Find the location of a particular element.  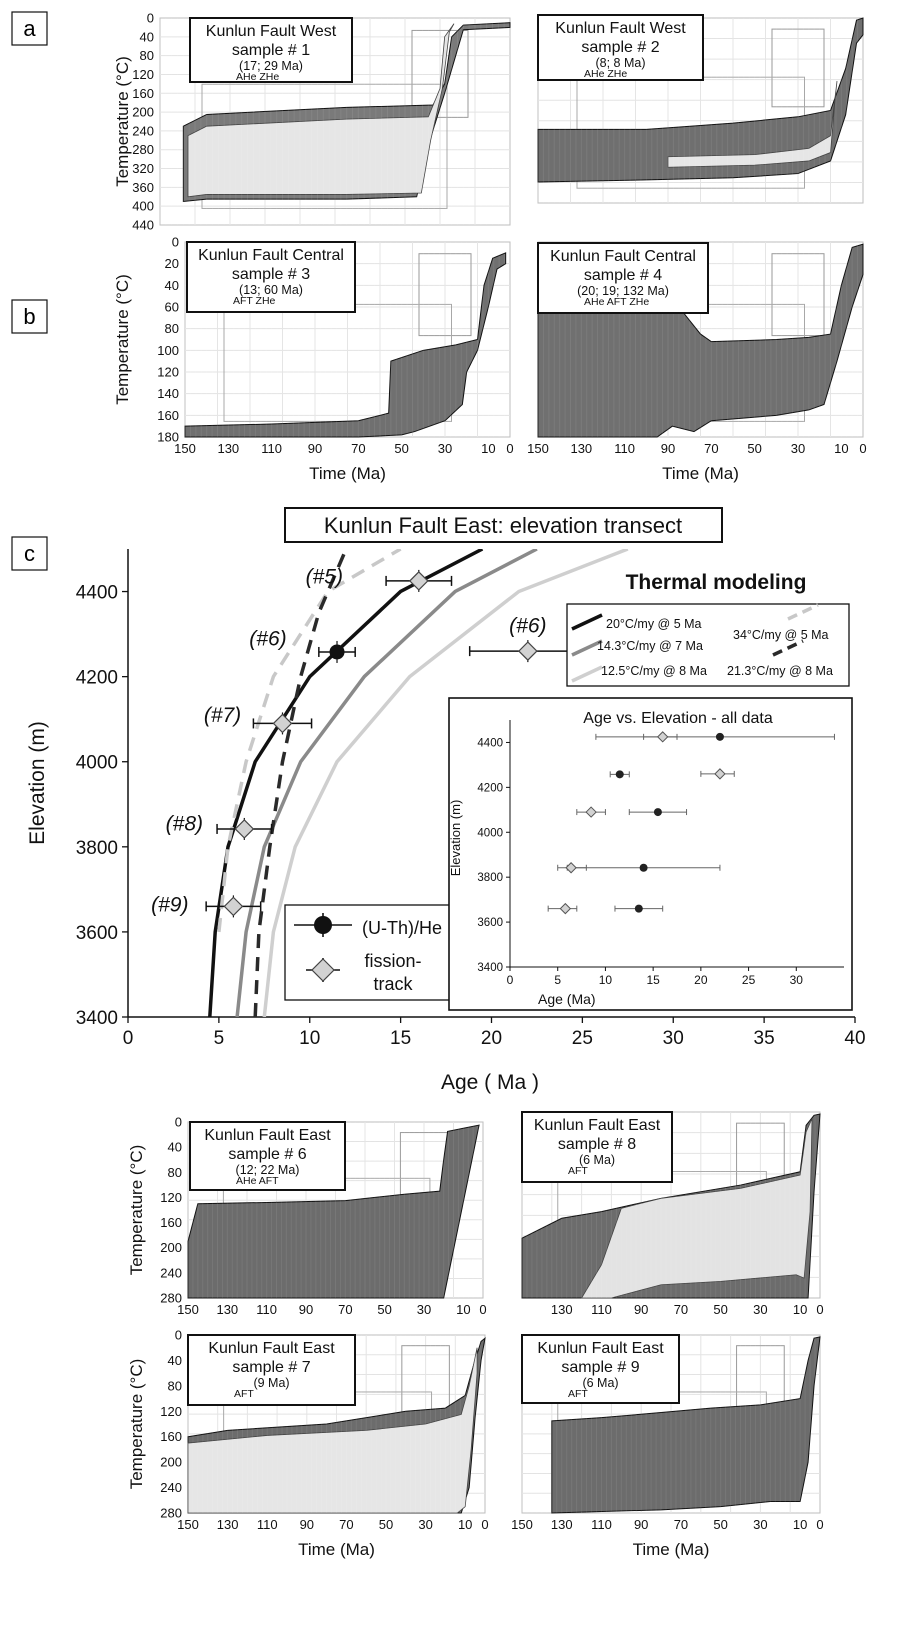

y-tick-label: 3600 is located at coordinates (97, 933).